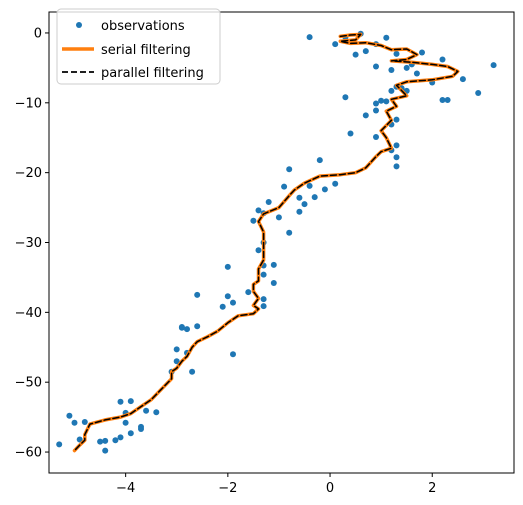 Image resolution: width=523 pixels, height=505 pixels. I want to click on y-tick-label: −60, so click(28, 453).